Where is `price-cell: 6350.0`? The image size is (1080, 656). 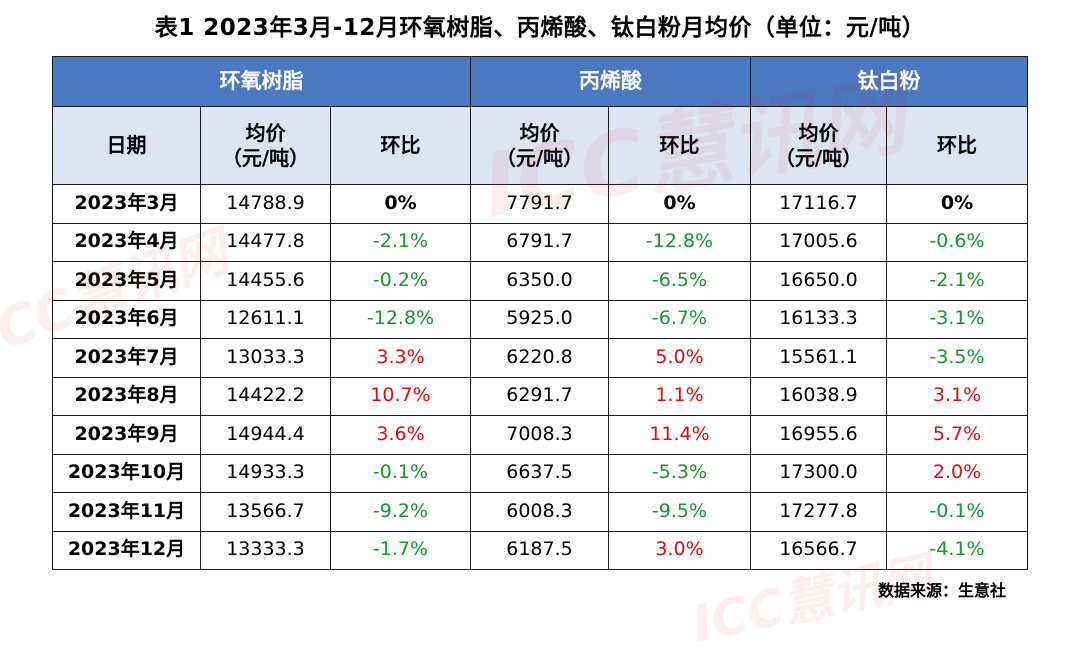 price-cell: 6350.0 is located at coordinates (539, 281).